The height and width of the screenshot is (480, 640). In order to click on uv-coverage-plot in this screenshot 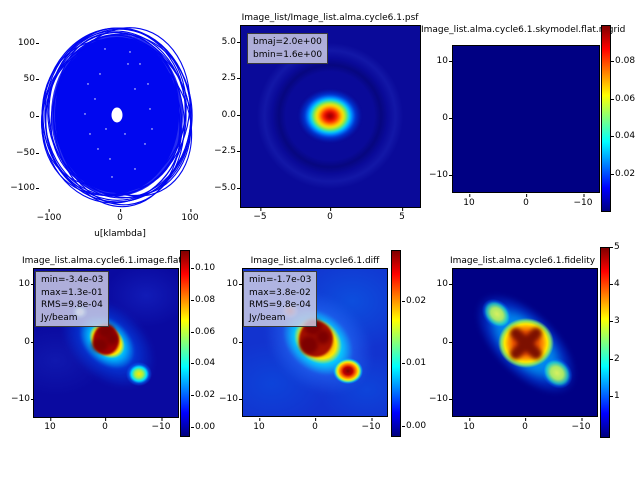, I will do `click(116, 117)`.